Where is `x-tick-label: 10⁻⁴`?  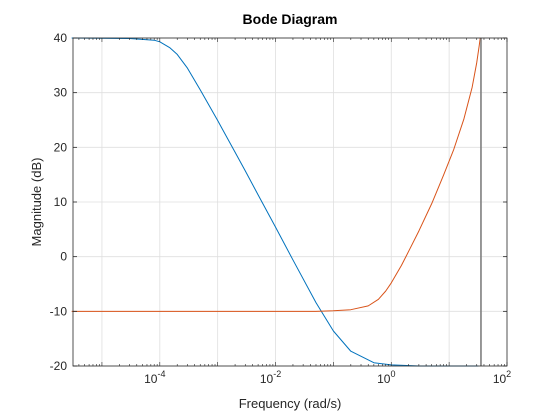 x-tick-label: 10⁻⁴ is located at coordinates (154, 377).